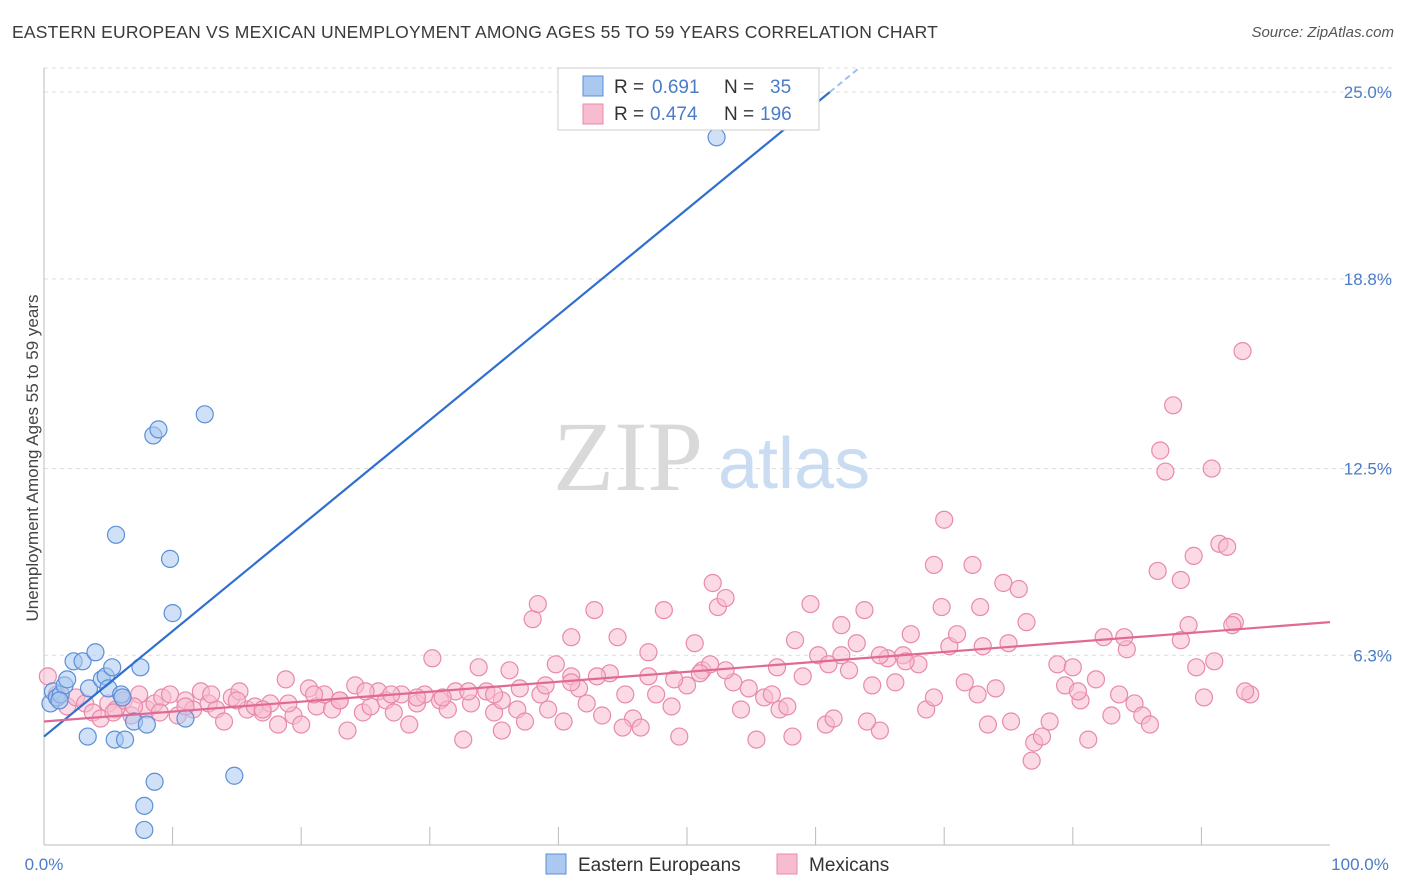  What do you see at coordinates (1360, 864) in the screenshot?
I see `x-tick-label-1: 100.0%` at bounding box center [1360, 864].